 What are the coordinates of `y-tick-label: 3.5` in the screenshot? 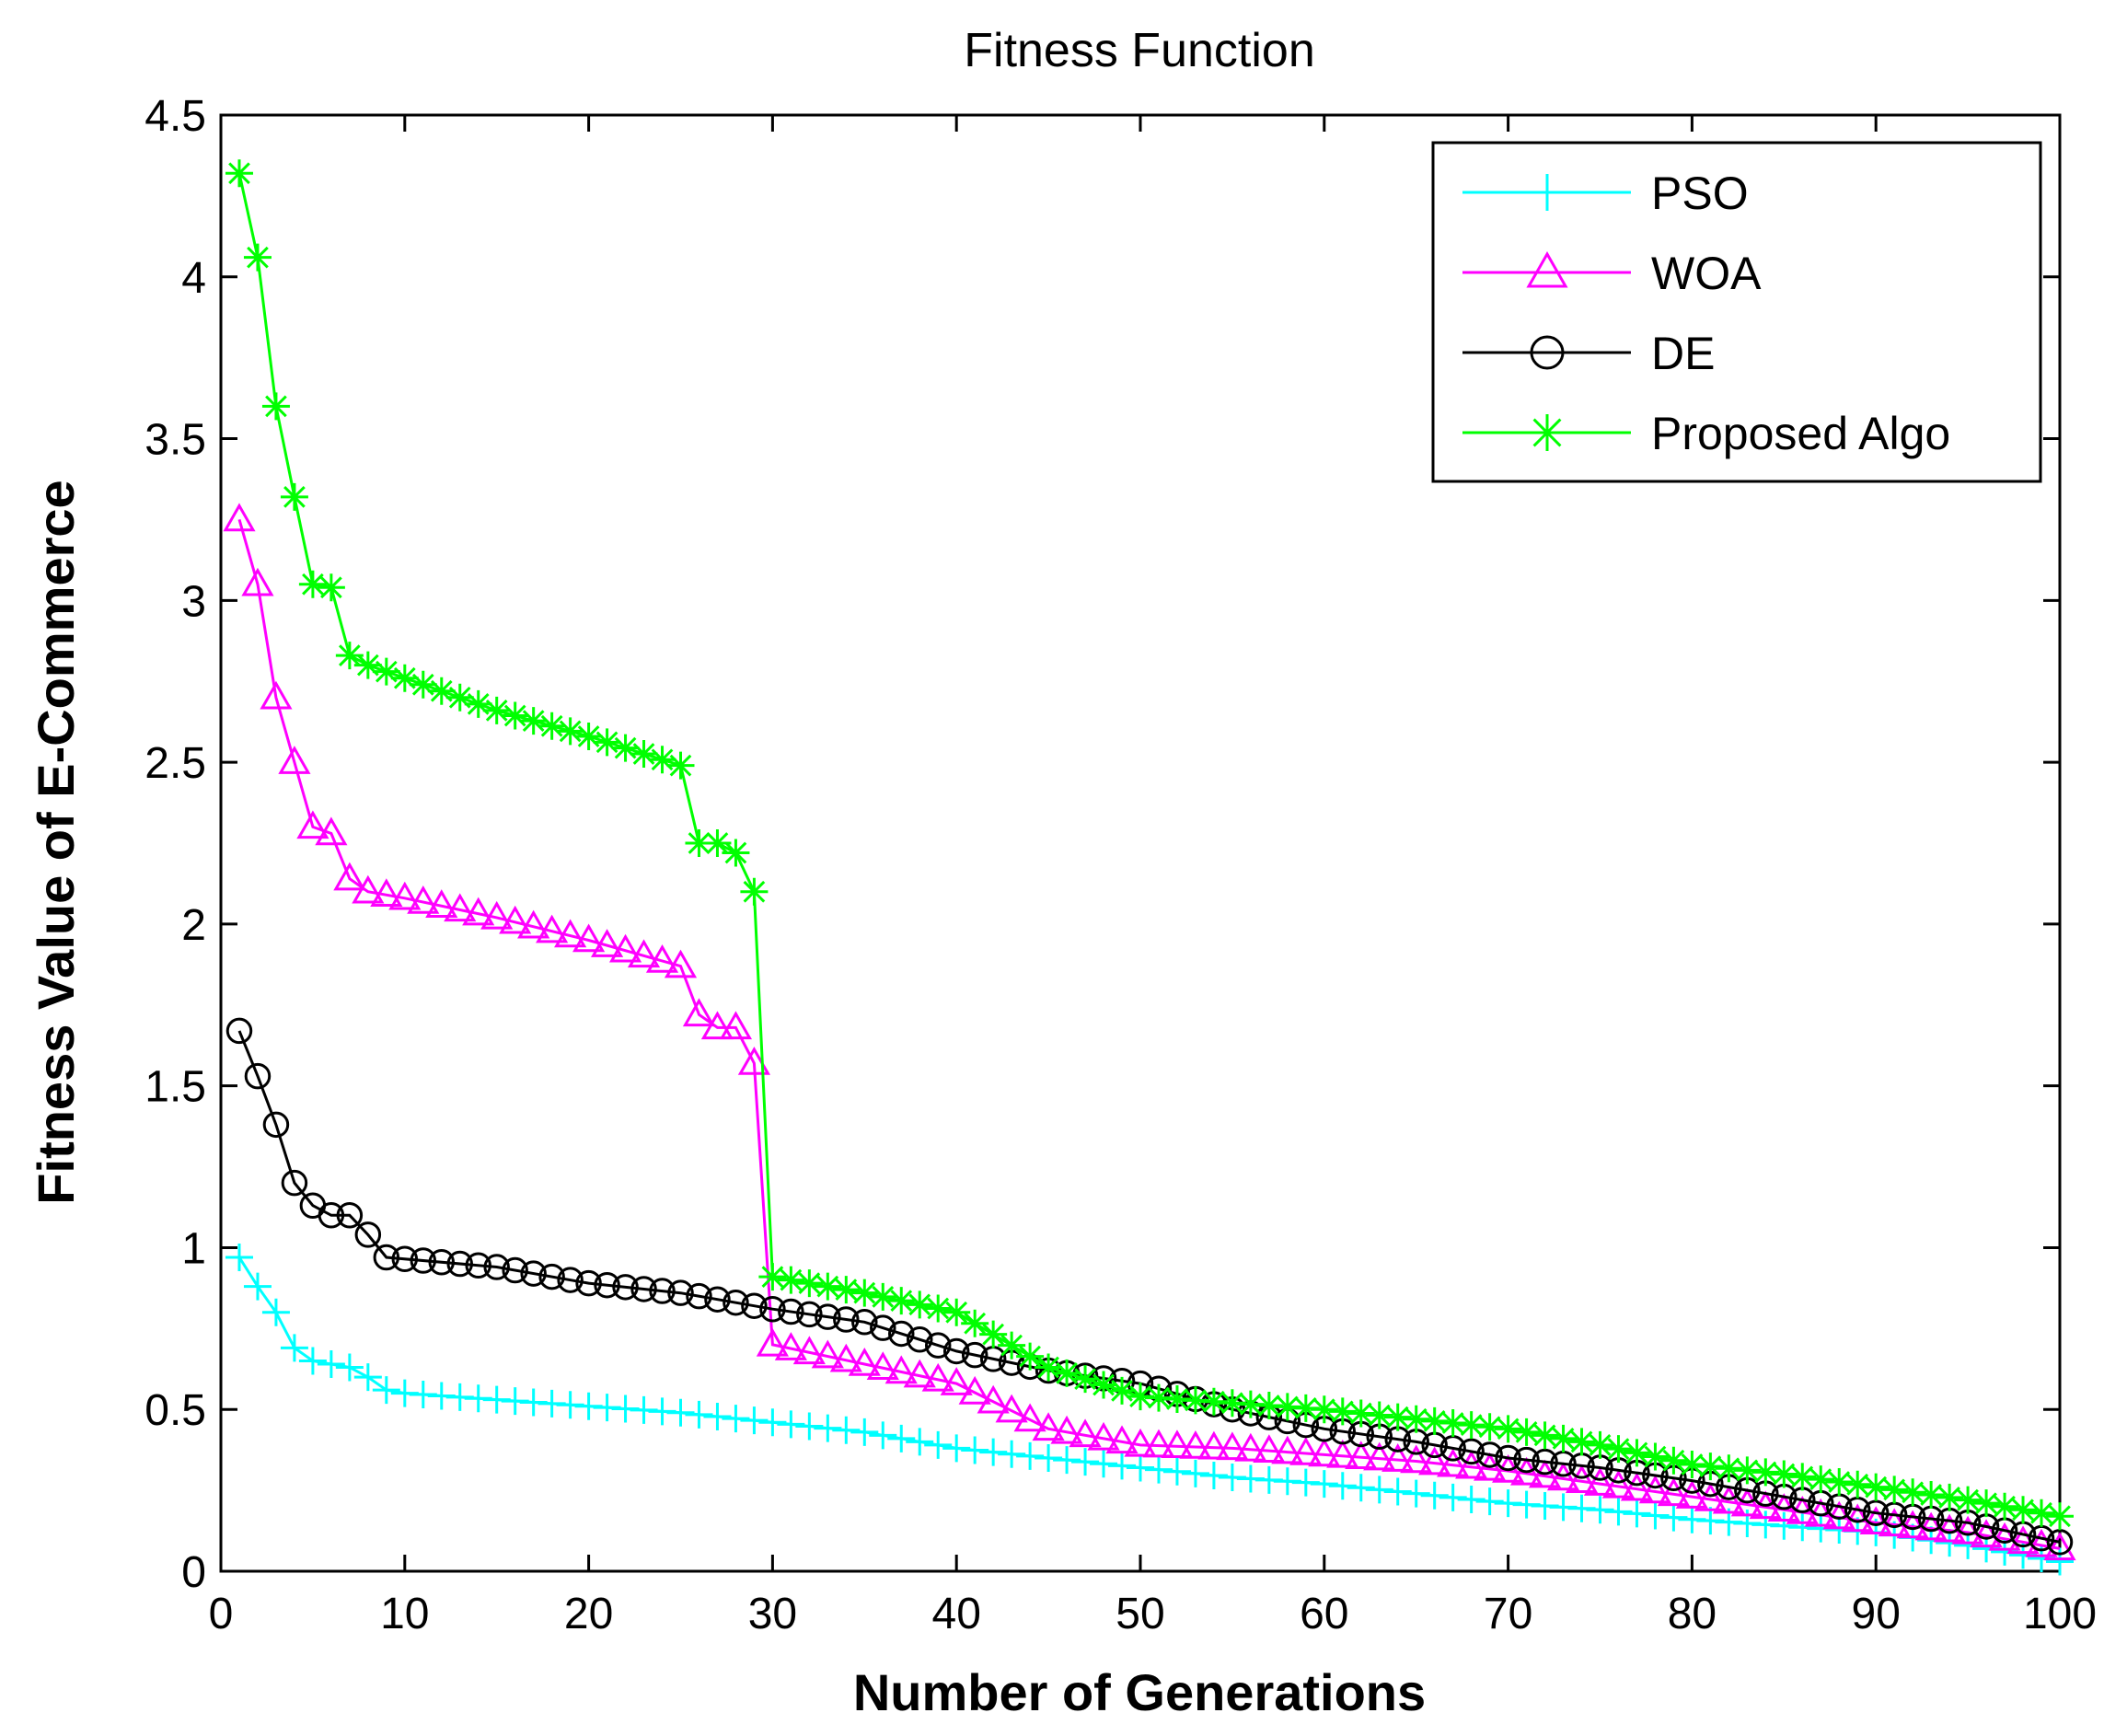 It's located at (175, 440).